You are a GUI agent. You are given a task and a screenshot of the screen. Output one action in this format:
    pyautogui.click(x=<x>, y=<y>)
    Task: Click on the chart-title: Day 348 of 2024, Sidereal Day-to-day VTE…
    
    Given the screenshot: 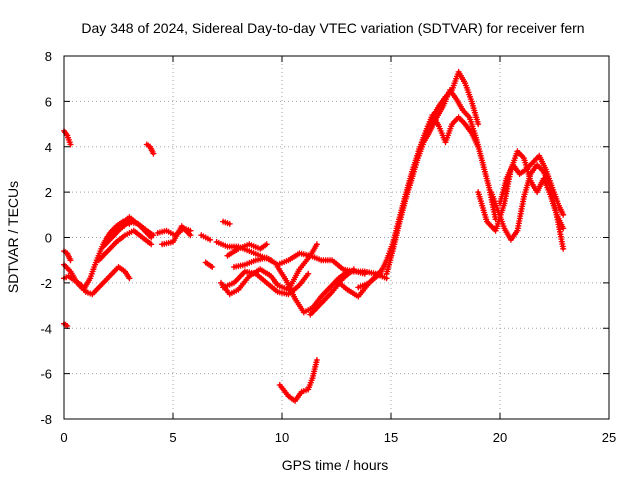 What is the action you would take?
    pyautogui.click(x=332, y=28)
    